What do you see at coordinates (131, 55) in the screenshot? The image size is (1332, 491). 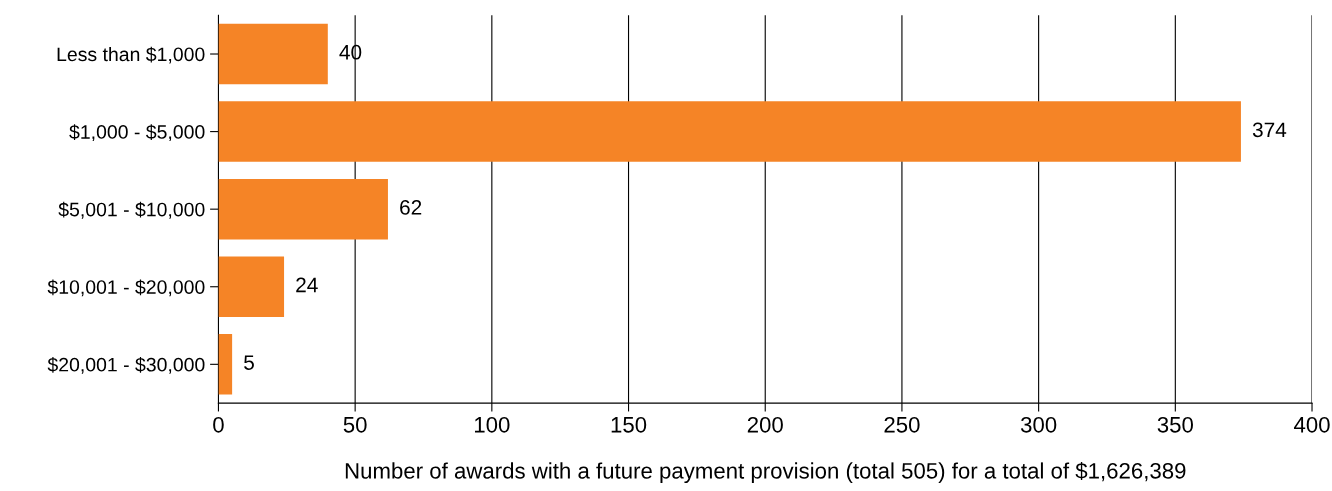 I see `y-tick-label: Less than $1,000` at bounding box center [131, 55].